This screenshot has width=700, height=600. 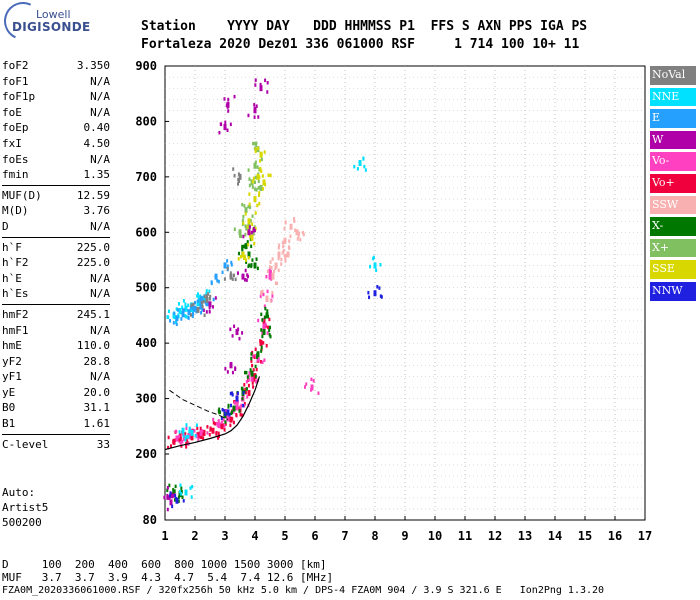 I want to click on legend-item-vo: Vo+, so click(x=673, y=183).